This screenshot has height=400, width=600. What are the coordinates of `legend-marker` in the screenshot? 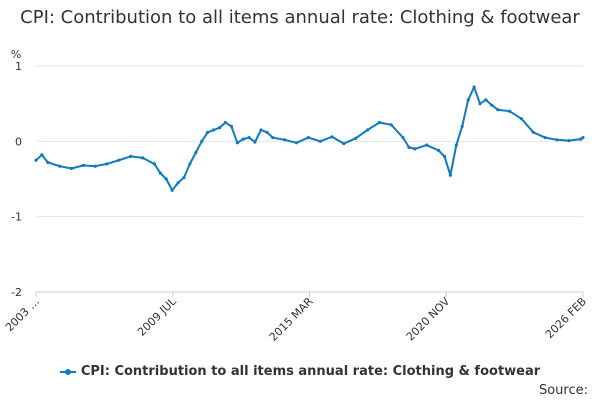 It's located at (67, 371).